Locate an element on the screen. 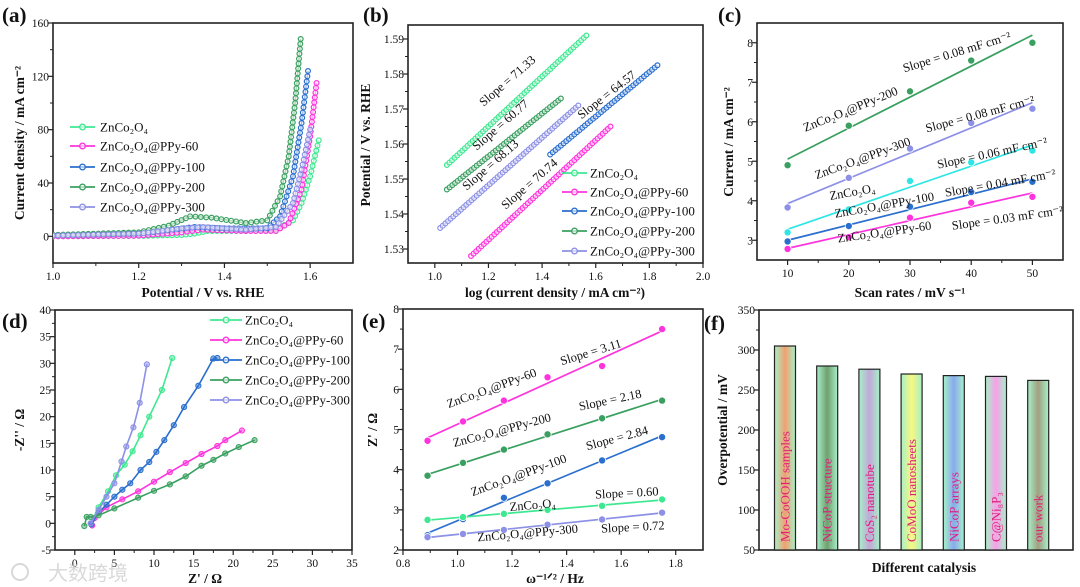 The width and height of the screenshot is (1080, 587). y-tick-label: 350 is located at coordinates (747, 311).